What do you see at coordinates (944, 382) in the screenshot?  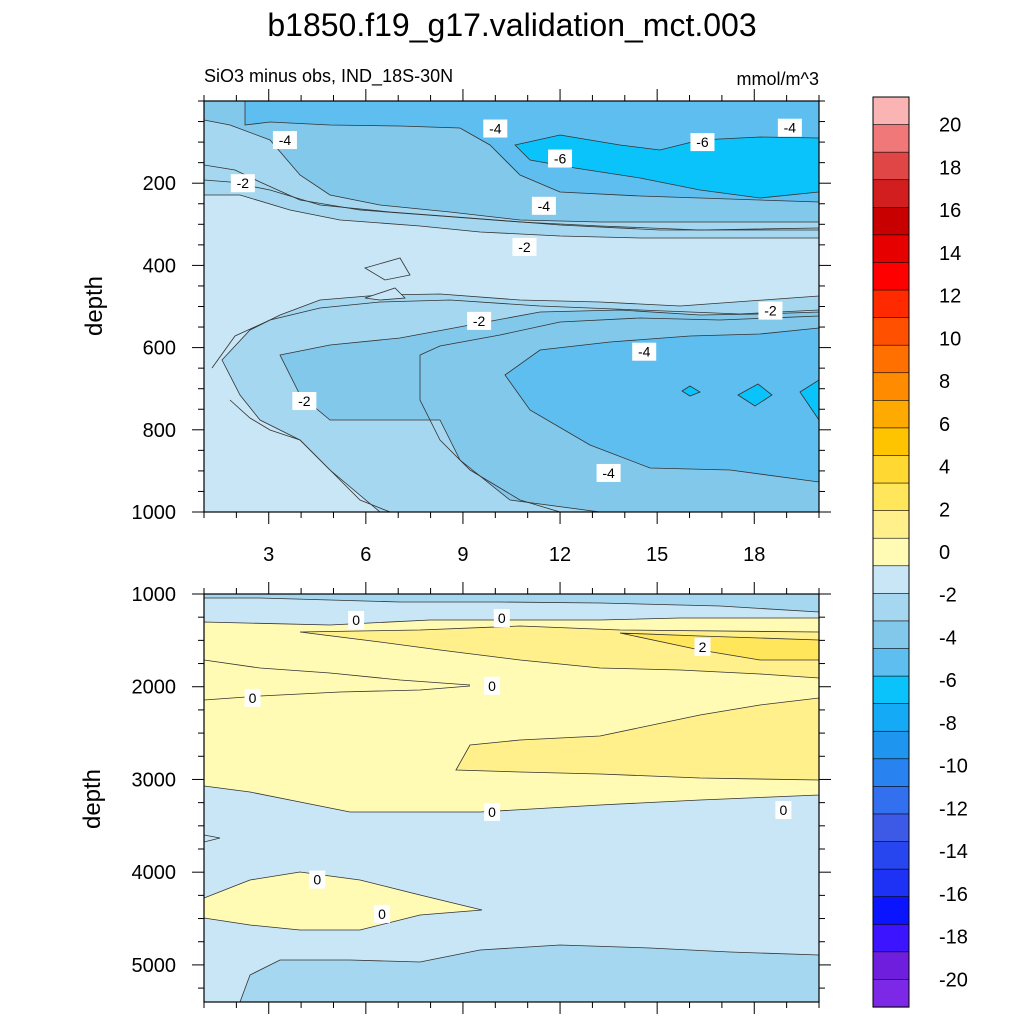 I see `colorbar-label: 8` at bounding box center [944, 382].